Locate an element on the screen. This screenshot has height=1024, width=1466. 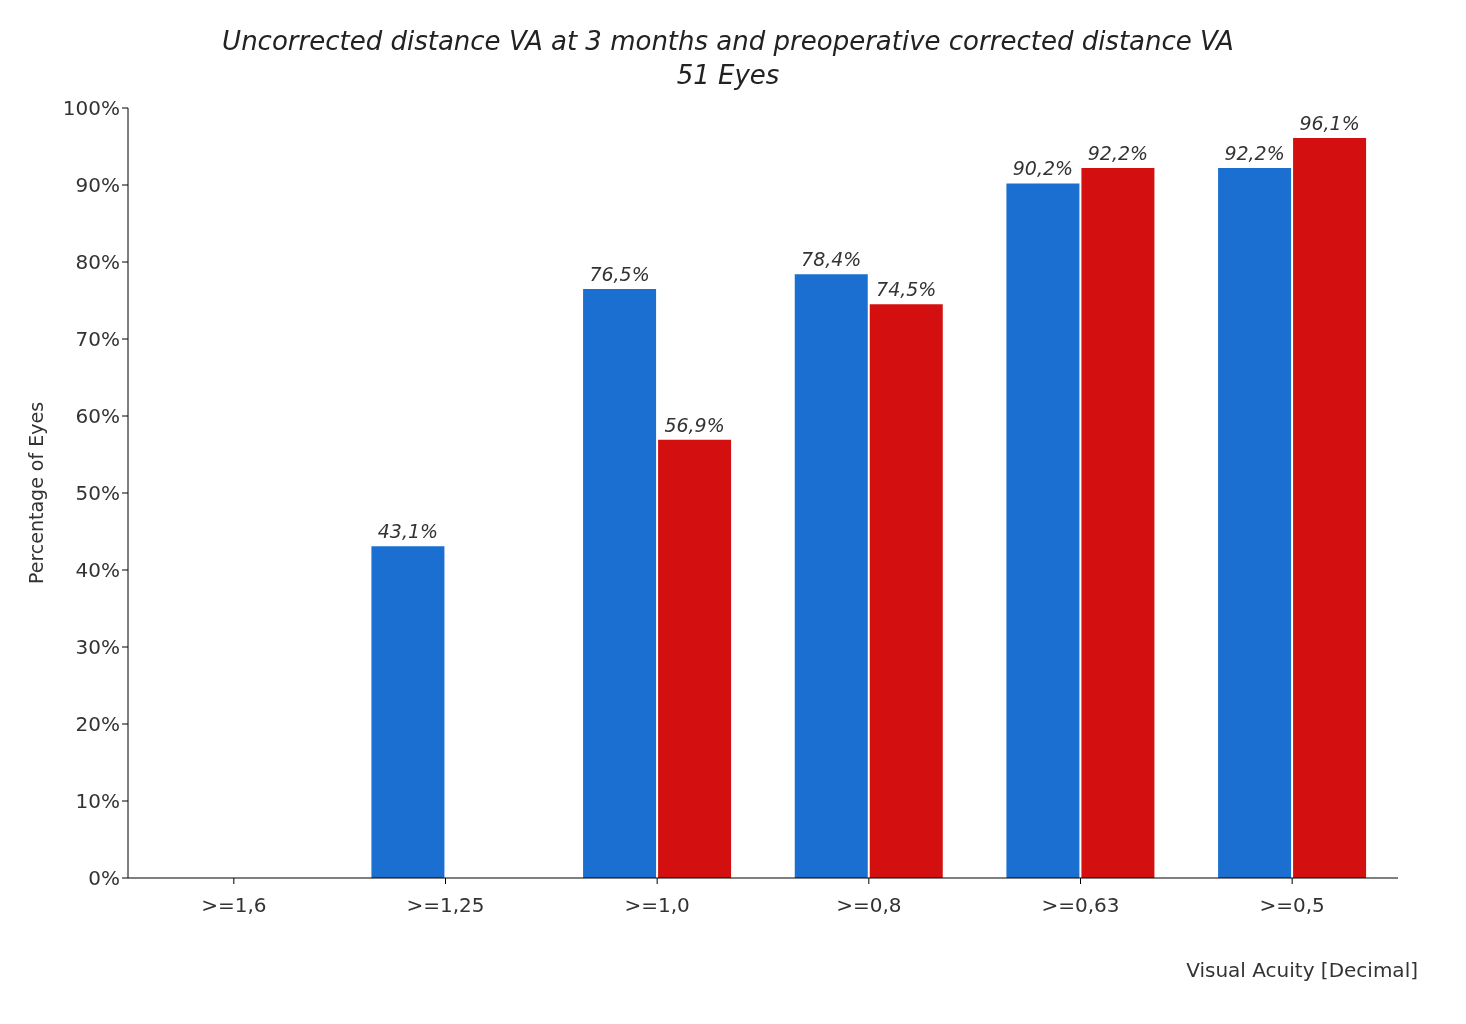
x-axis-title: Visual Acuity [Decimal] is located at coordinates (1302, 970).